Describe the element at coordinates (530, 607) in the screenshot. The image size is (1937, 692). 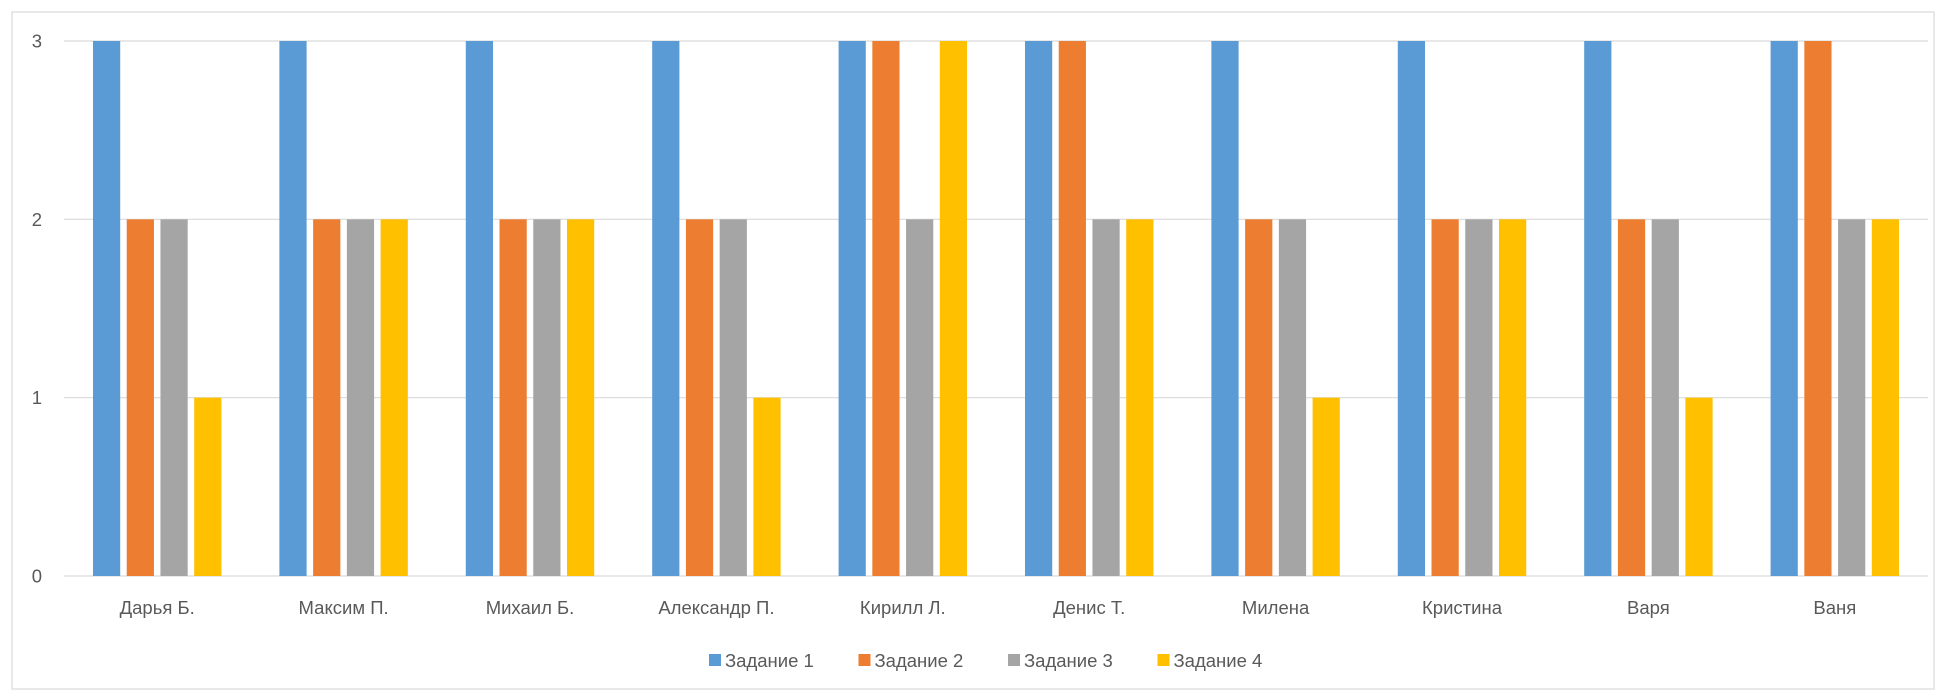
I see `x-category-label: Михаил Б.` at that location.